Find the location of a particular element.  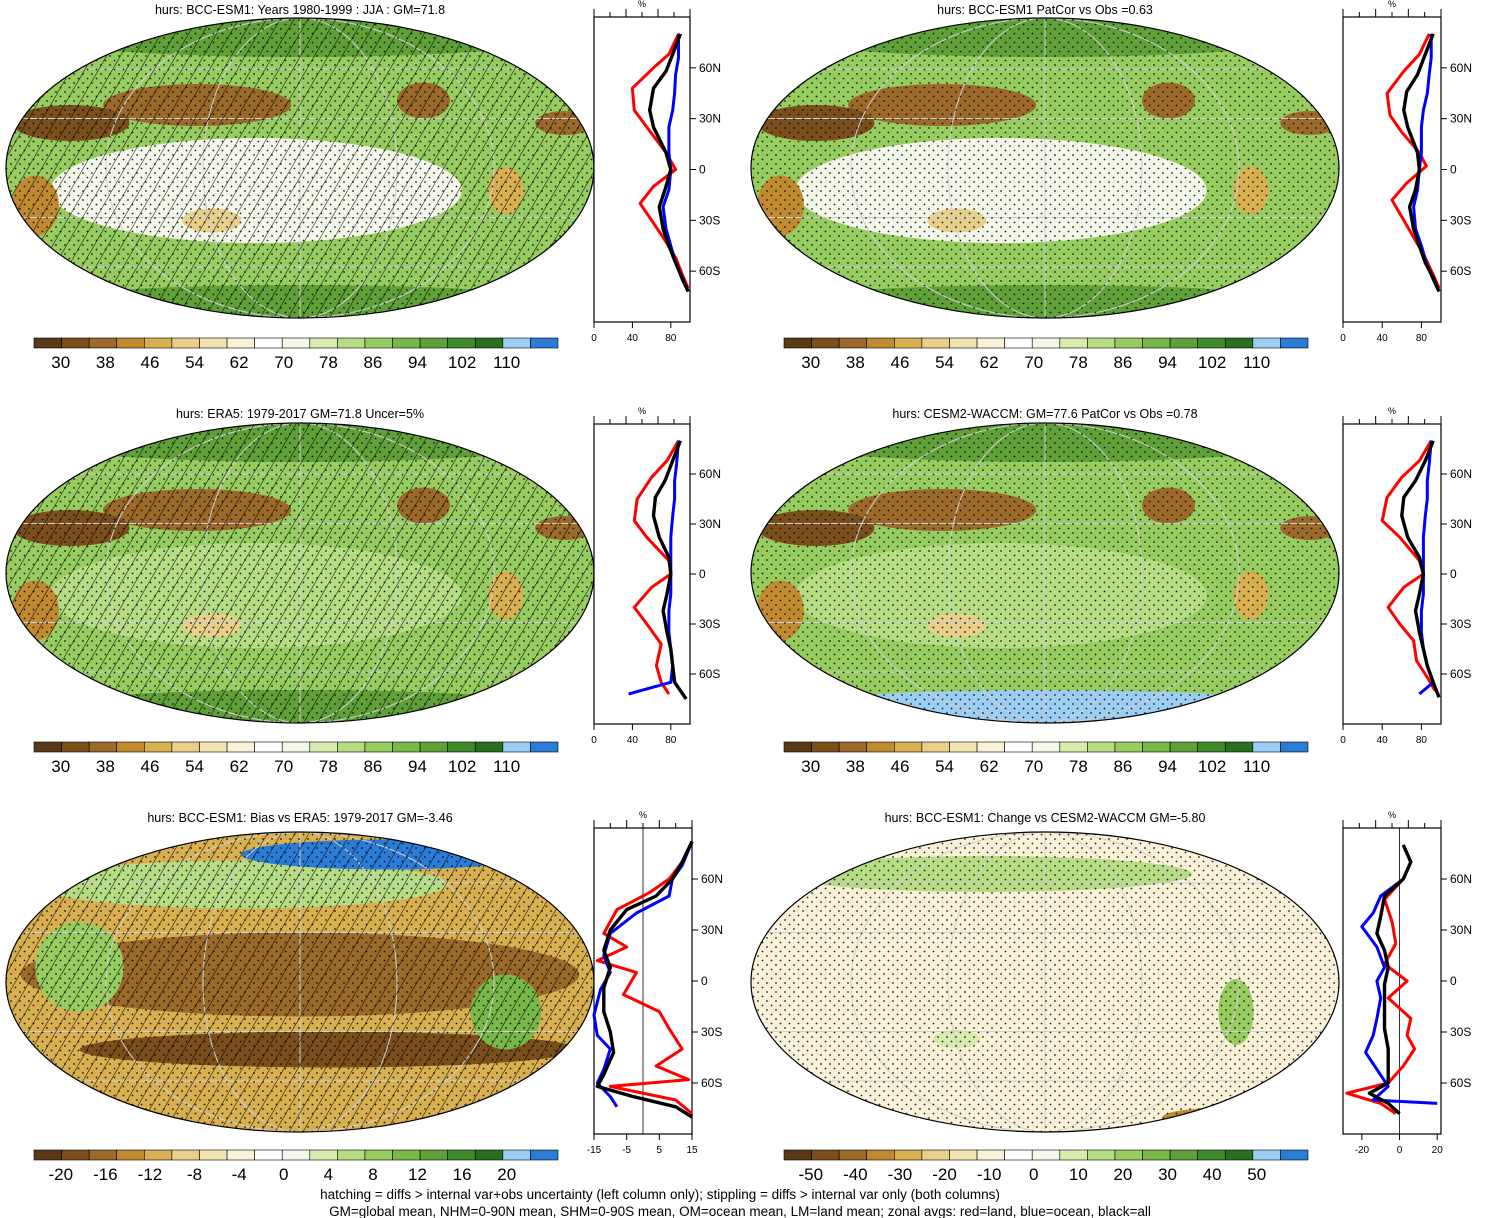

panel-title: hurs: BCC-ESM1 PatCor vs Obs =0.63 is located at coordinates (1045, 10).